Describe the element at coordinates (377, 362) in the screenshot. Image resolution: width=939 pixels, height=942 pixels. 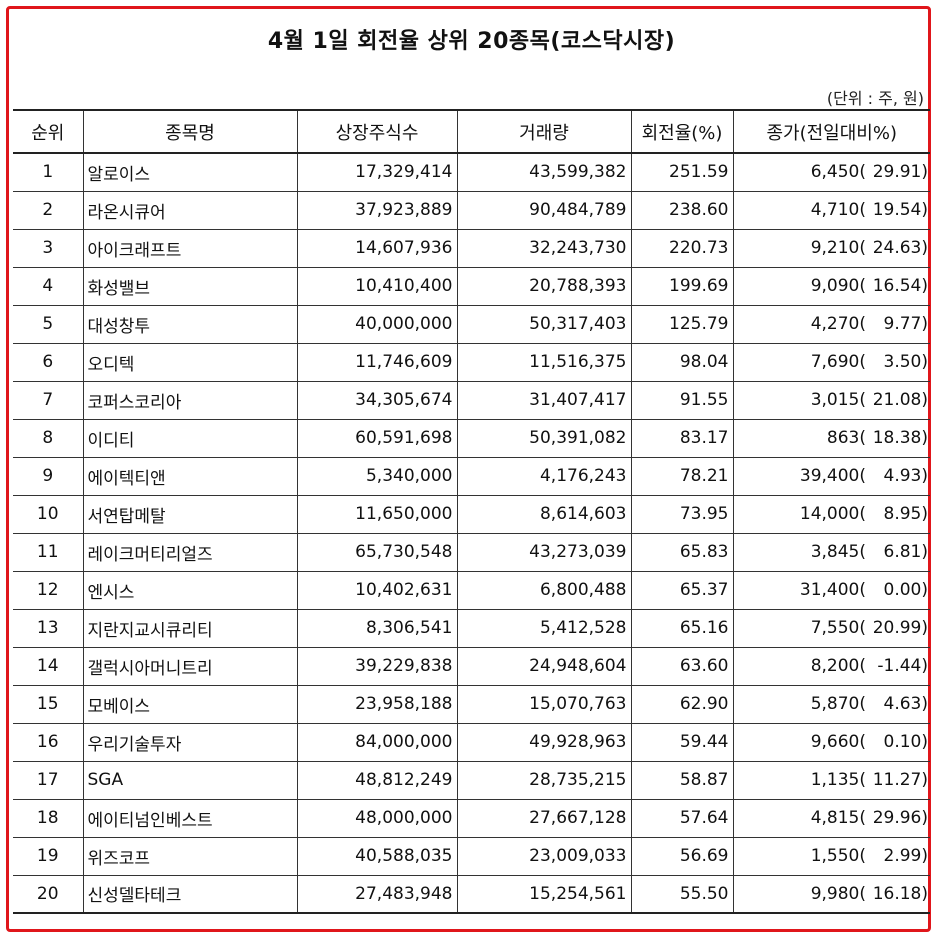
I see `cell-listed-shares: 11,746,609` at that location.